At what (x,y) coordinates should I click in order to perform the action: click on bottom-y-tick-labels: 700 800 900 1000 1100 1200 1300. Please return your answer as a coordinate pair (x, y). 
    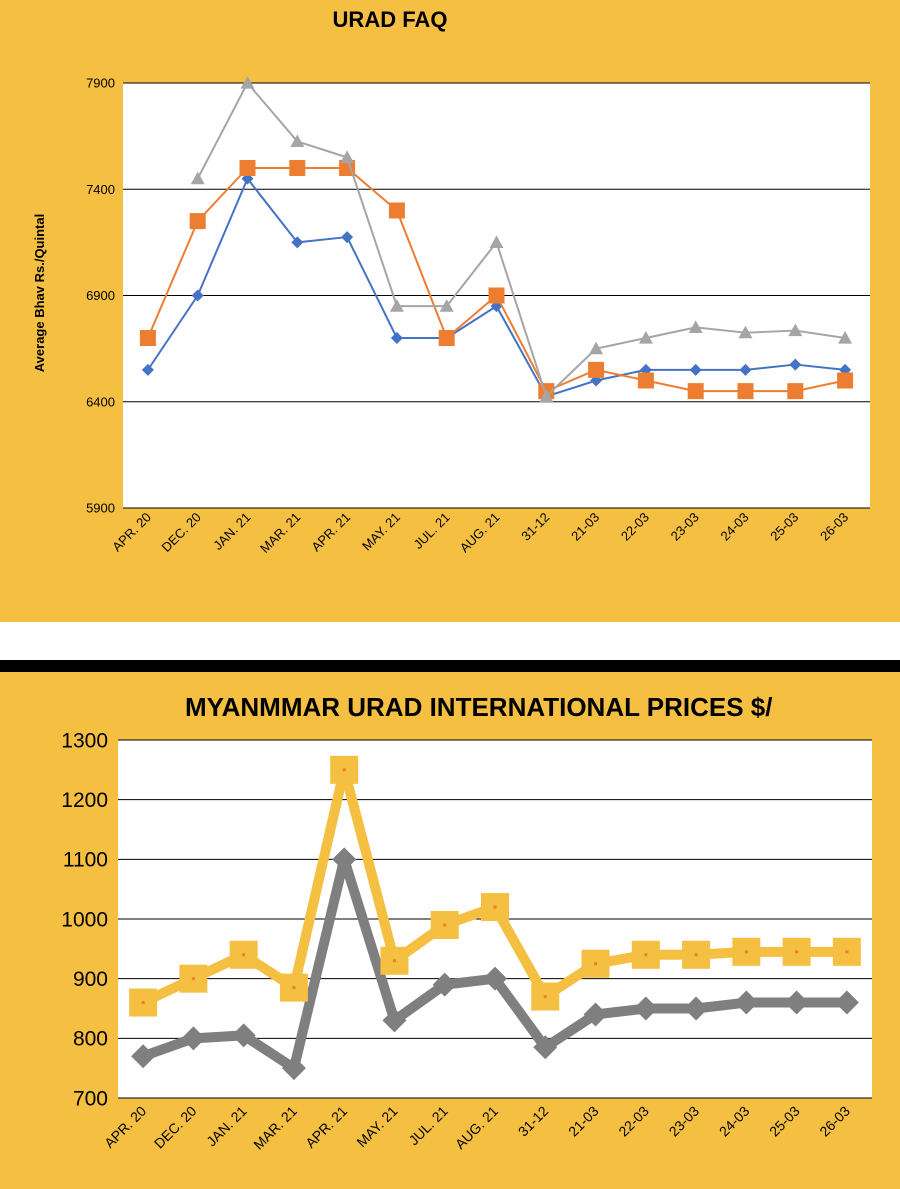
    Looking at the image, I should click on (84, 919).